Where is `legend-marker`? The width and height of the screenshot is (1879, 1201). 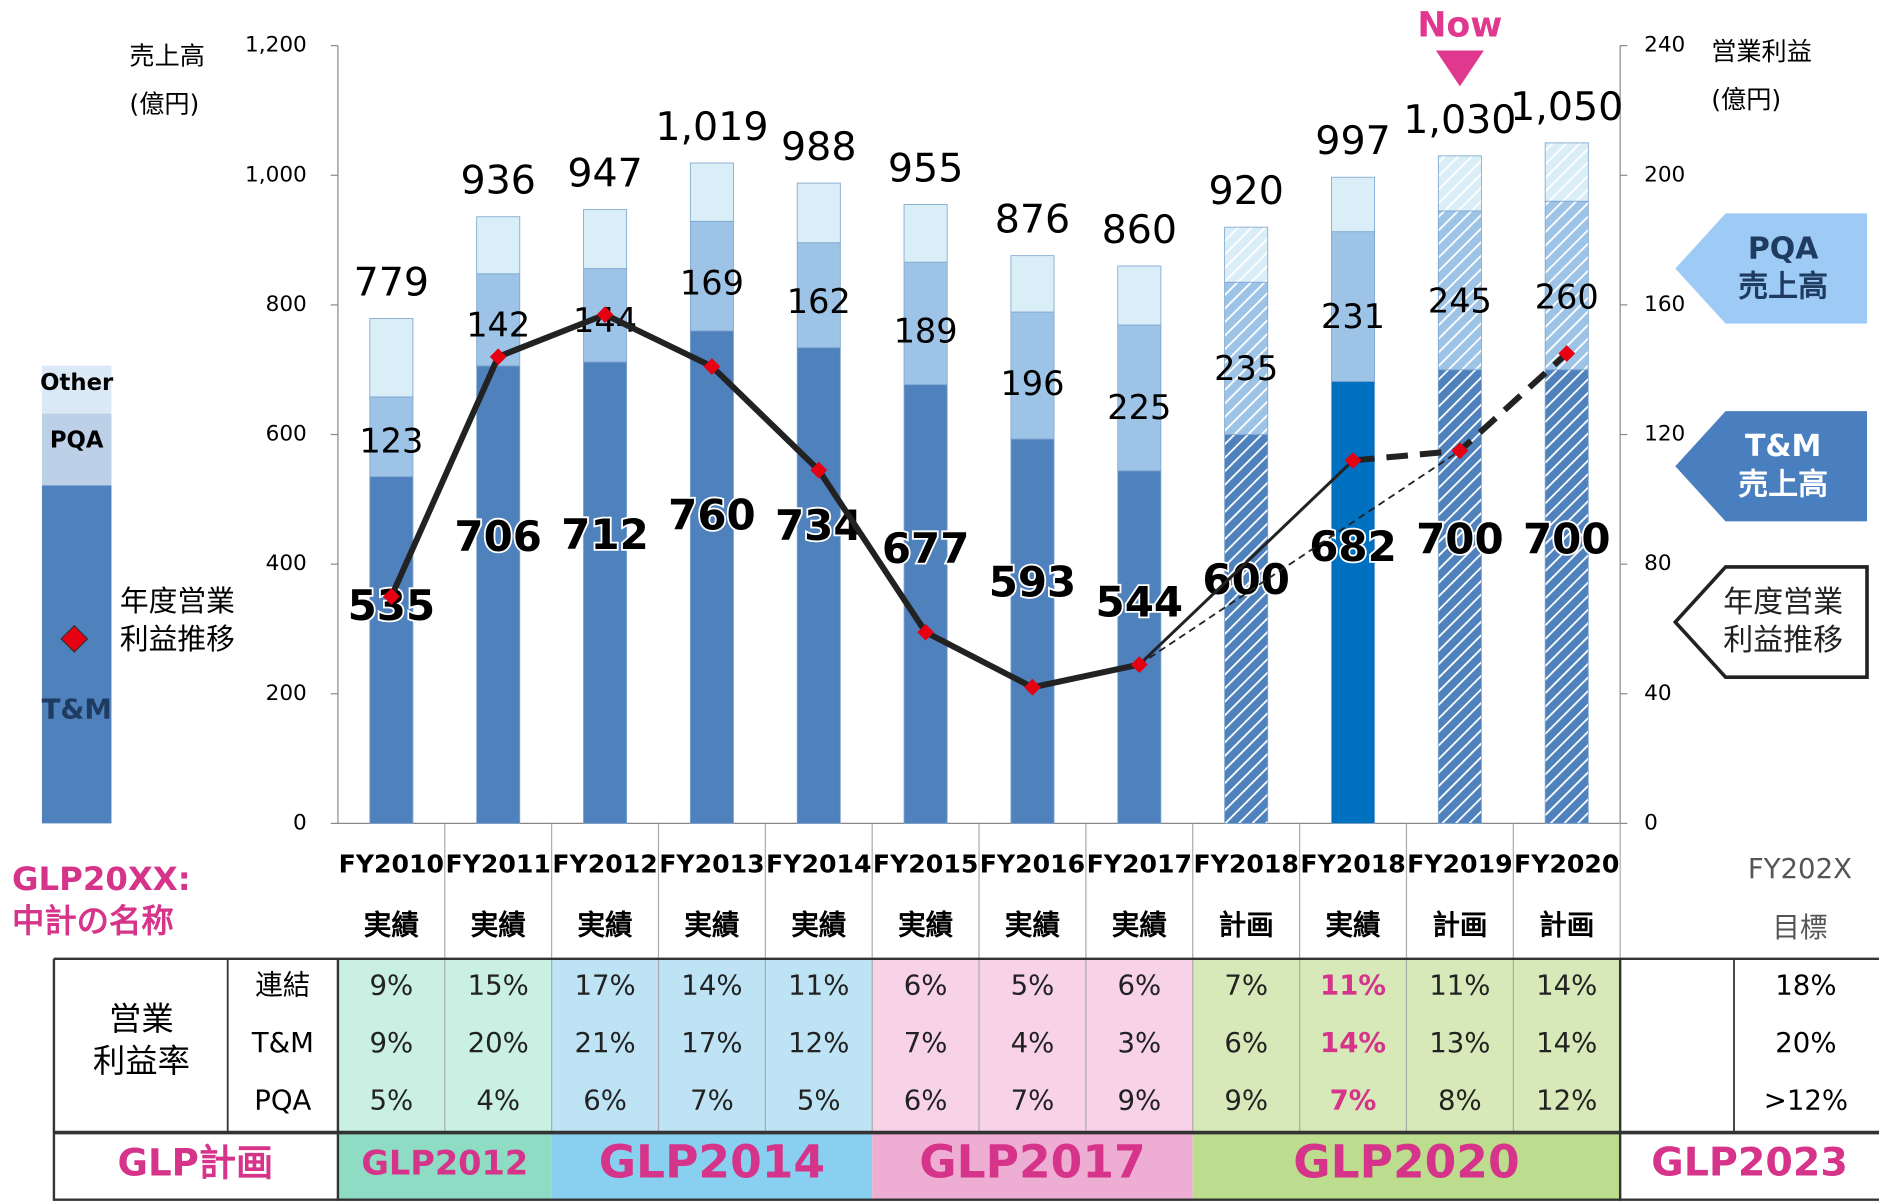
legend-marker is located at coordinates (74, 638).